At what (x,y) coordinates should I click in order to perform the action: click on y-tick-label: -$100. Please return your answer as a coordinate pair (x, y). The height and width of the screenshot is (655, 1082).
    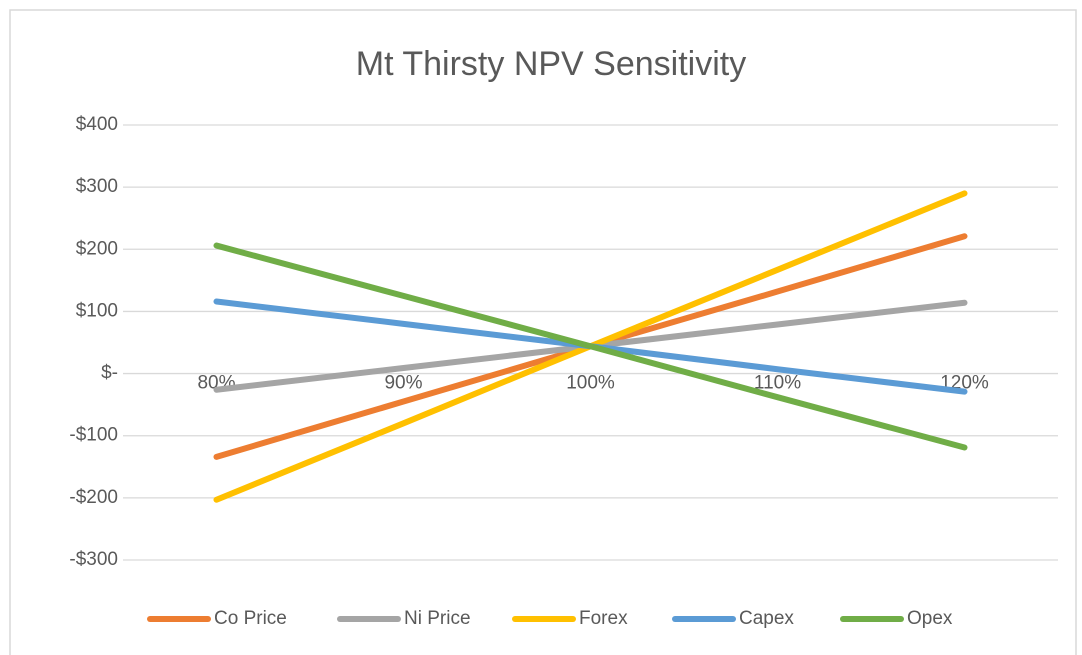
    Looking at the image, I should click on (93, 435).